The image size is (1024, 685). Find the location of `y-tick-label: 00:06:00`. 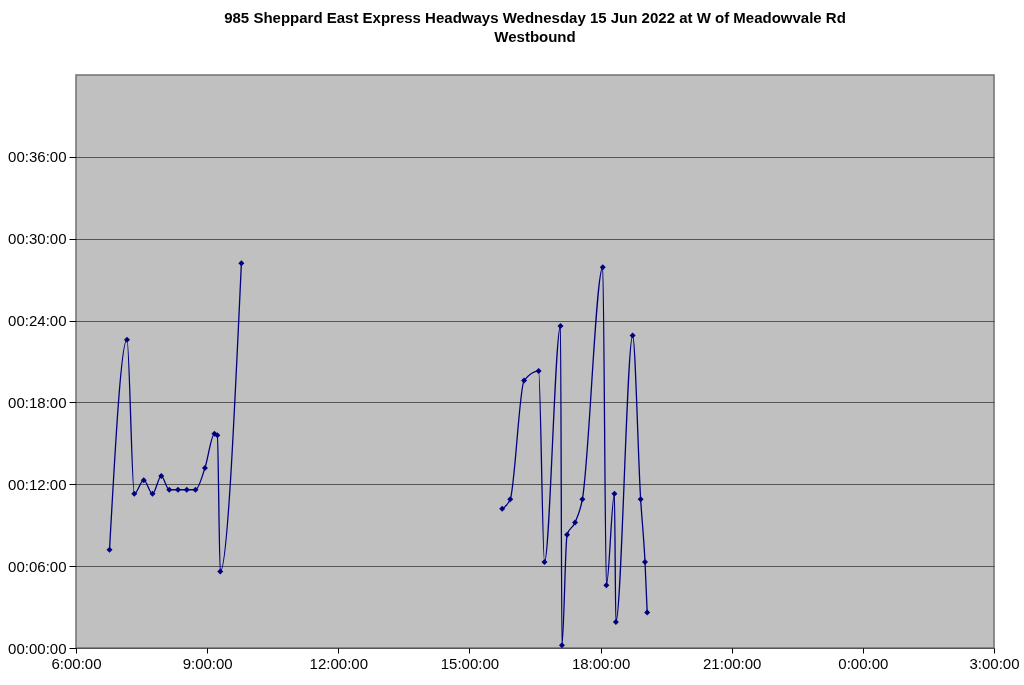

y-tick-label: 00:06:00 is located at coordinates (37, 566).